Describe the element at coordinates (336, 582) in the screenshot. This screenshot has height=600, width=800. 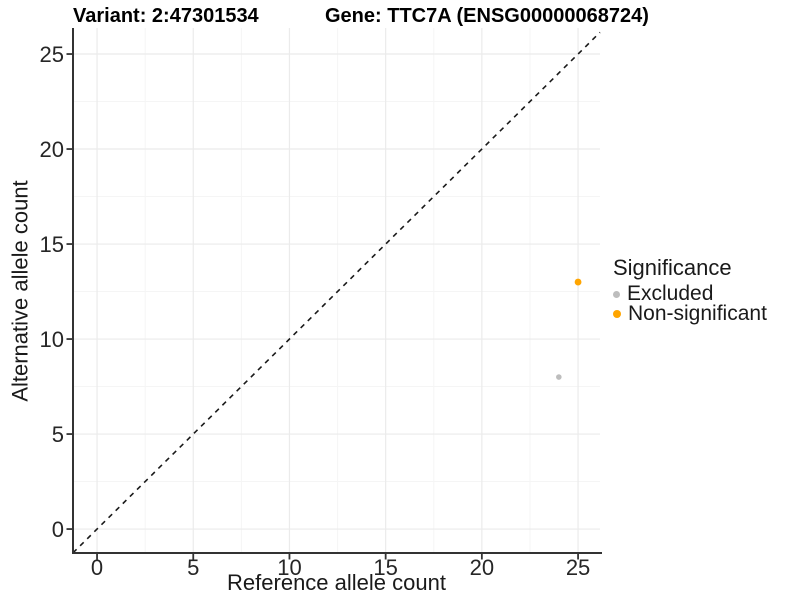
I see `x-axis-title: Reference allele count` at that location.